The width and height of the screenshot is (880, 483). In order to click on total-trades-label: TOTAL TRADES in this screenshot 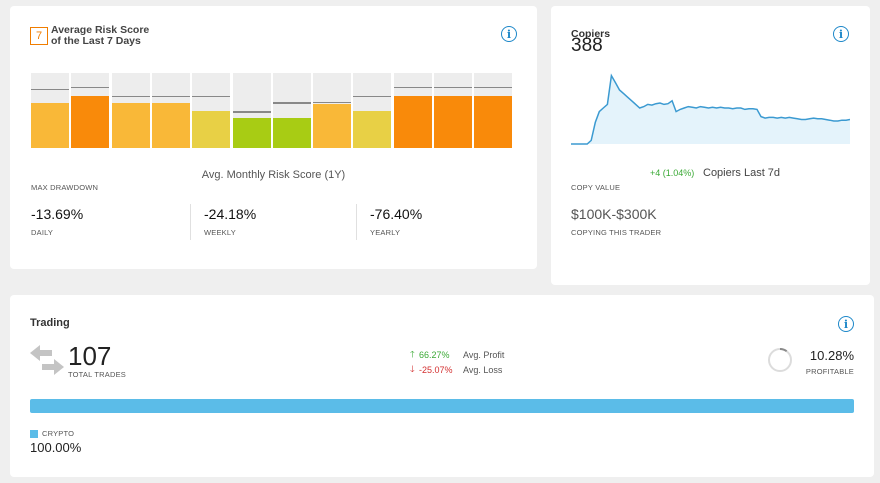, I will do `click(97, 374)`.